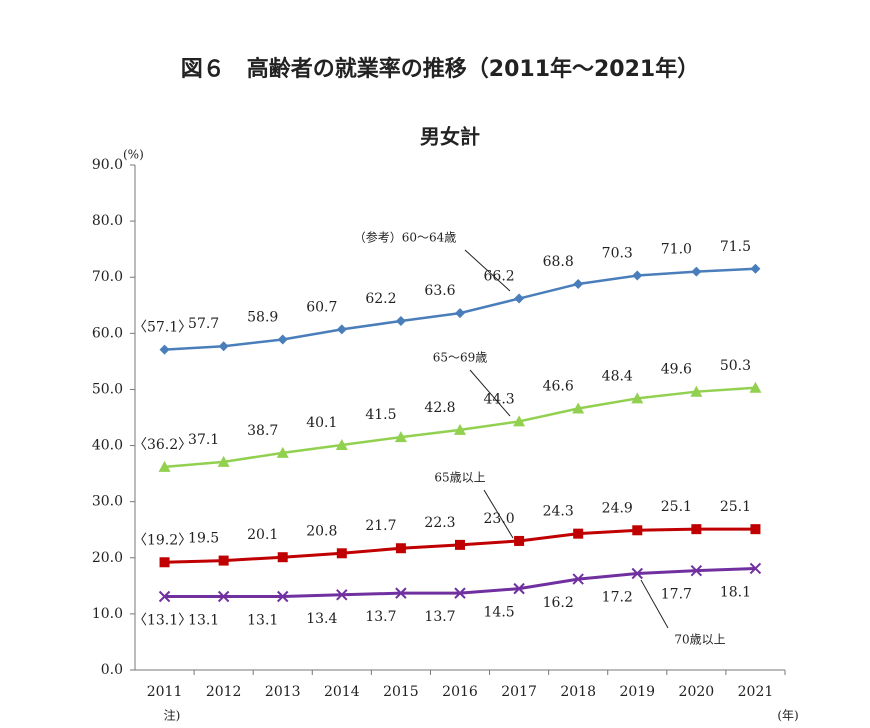 The image size is (870, 728). What do you see at coordinates (405, 237) in the screenshot?
I see `series-label: （参考）60～64歳` at bounding box center [405, 237].